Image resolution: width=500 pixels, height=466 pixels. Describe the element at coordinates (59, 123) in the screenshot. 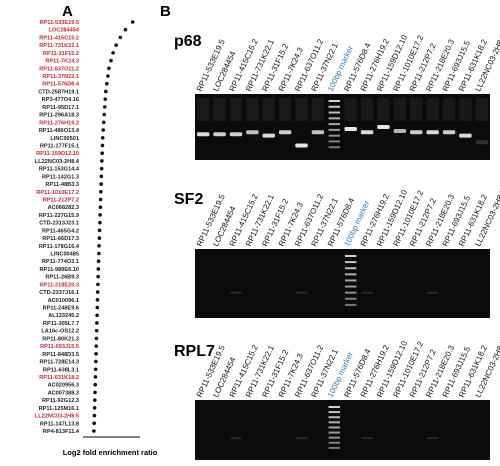

I see `category-label: RP11-276H19.2` at that location.